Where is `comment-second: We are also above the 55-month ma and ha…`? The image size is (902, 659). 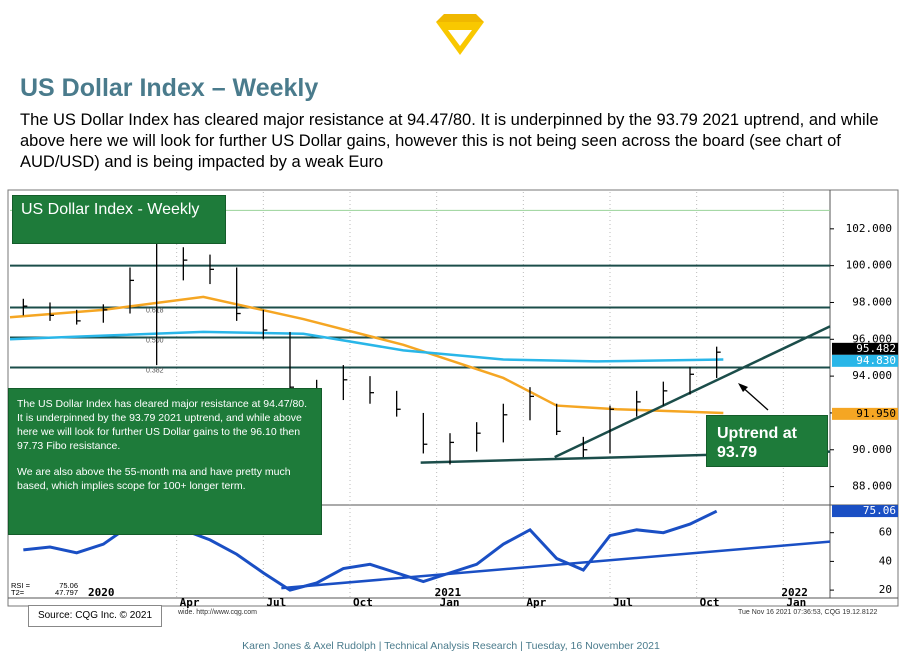 comment-second: We are also above the 55-month ma and ha… is located at coordinates (154, 479).